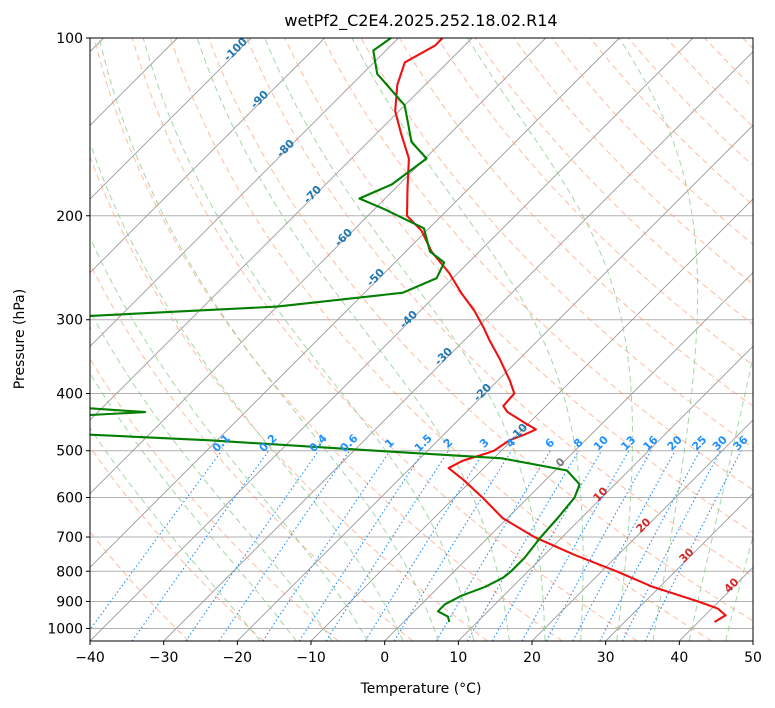 The width and height of the screenshot is (775, 708). Describe the element at coordinates (601, 443) in the screenshot. I see `mixing-ratio-label: 10` at that location.